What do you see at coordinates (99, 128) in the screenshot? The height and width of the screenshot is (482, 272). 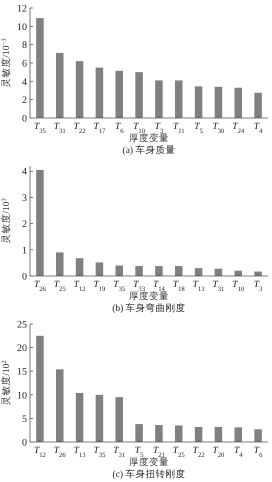 I see `x-tick-label: T$_{17}$` at bounding box center [99, 128].